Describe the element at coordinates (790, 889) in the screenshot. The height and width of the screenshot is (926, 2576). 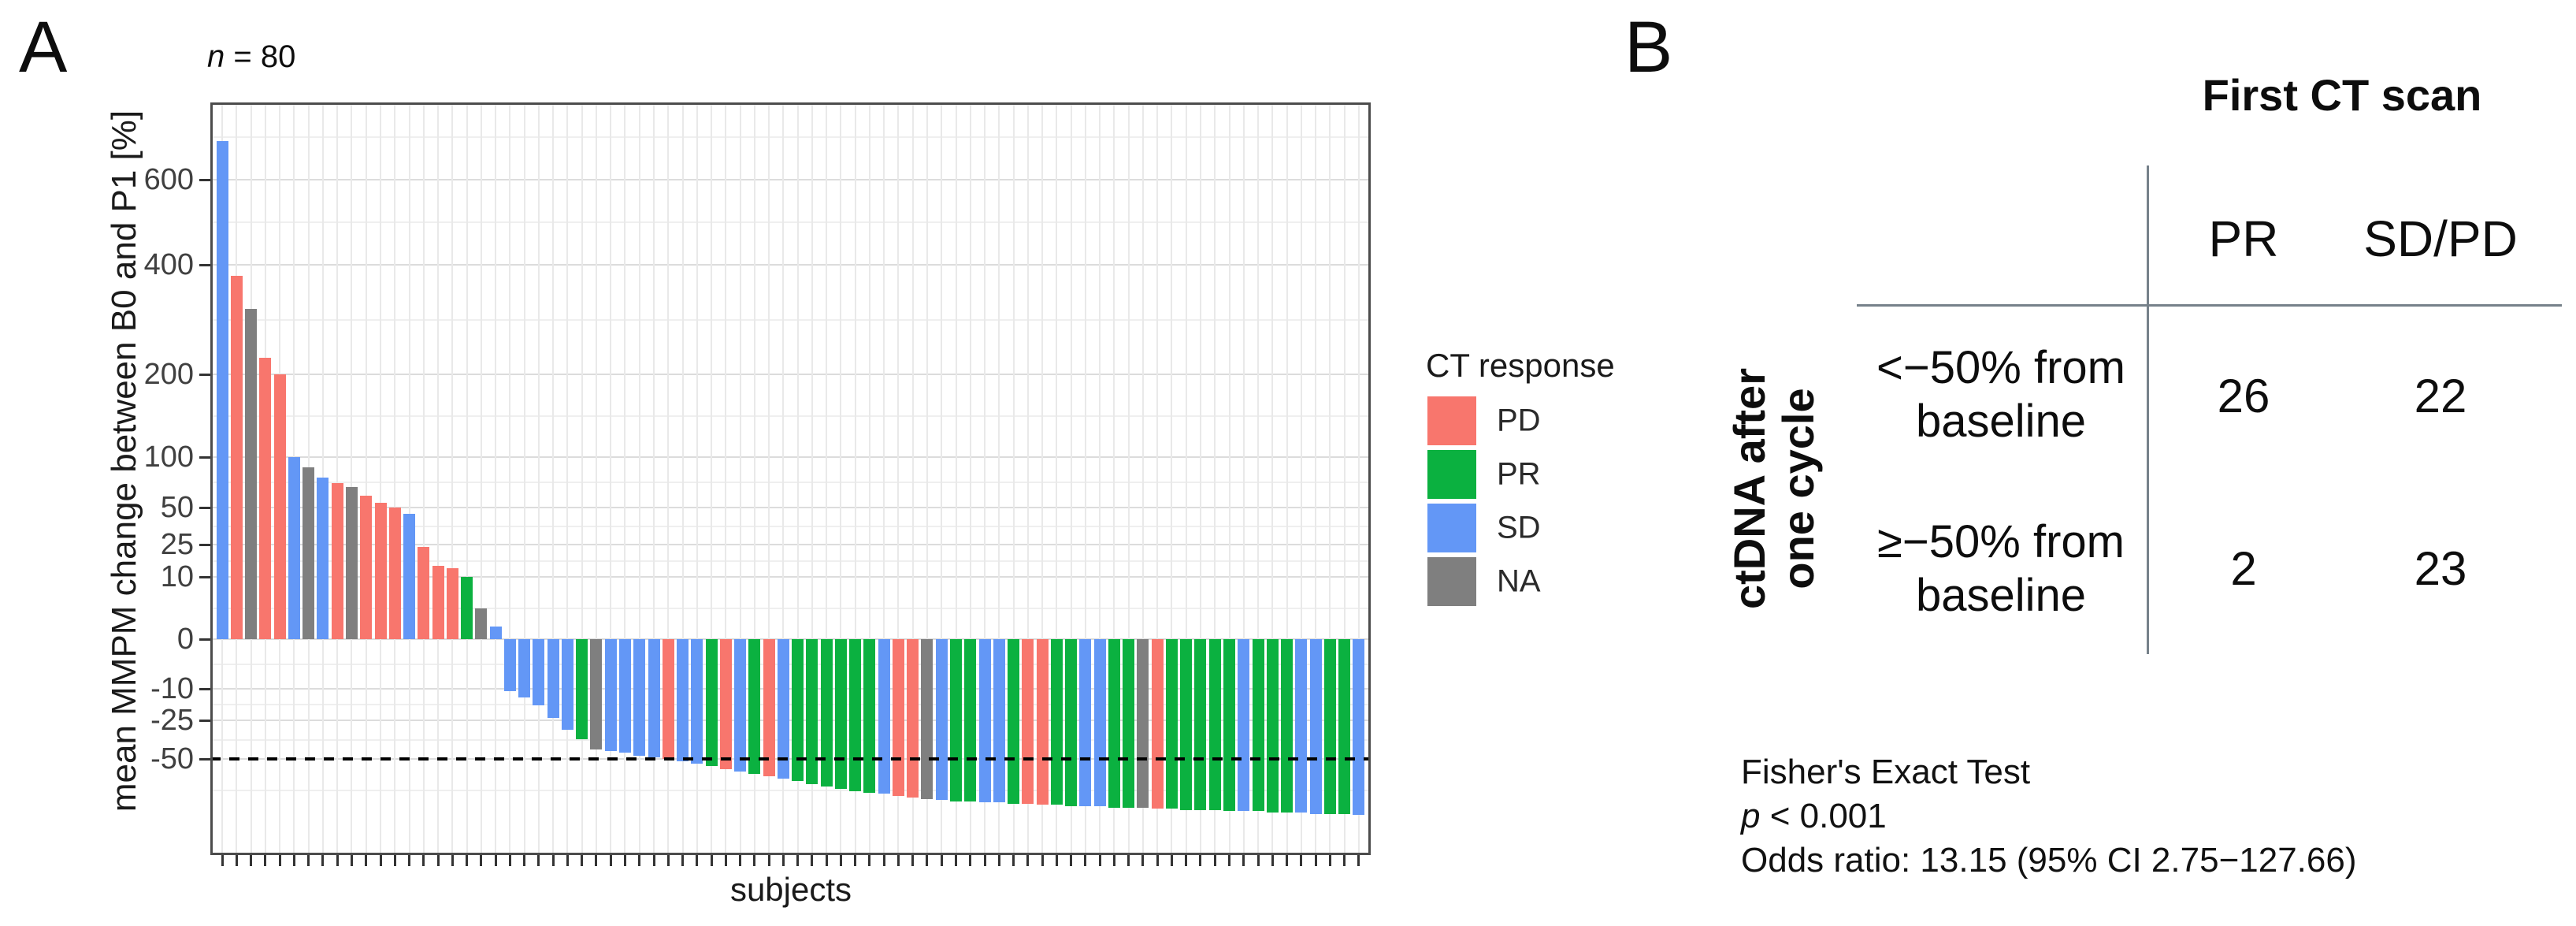
I see `x-axis-label: subjects` at that location.